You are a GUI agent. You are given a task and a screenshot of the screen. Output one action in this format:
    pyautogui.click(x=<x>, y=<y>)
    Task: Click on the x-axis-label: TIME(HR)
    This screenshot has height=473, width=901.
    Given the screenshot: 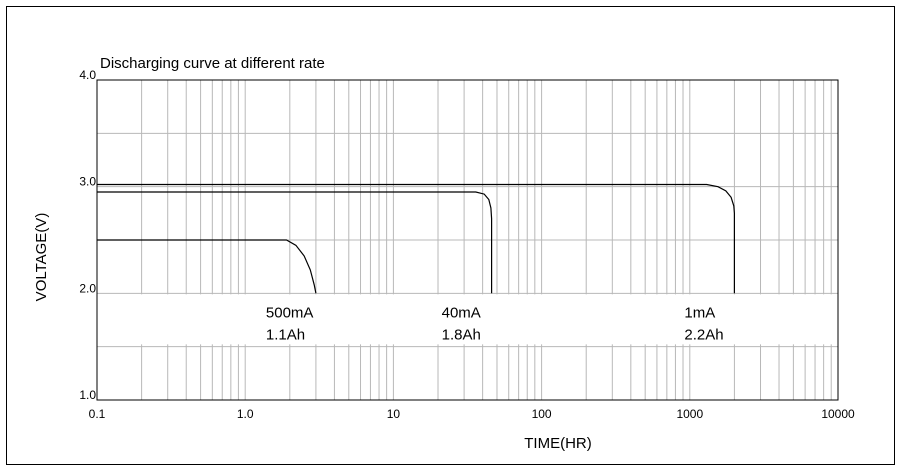 What is the action you would take?
    pyautogui.click(x=558, y=443)
    